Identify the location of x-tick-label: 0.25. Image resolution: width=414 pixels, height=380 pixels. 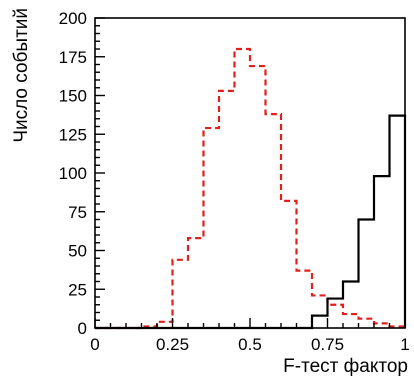
(172, 344).